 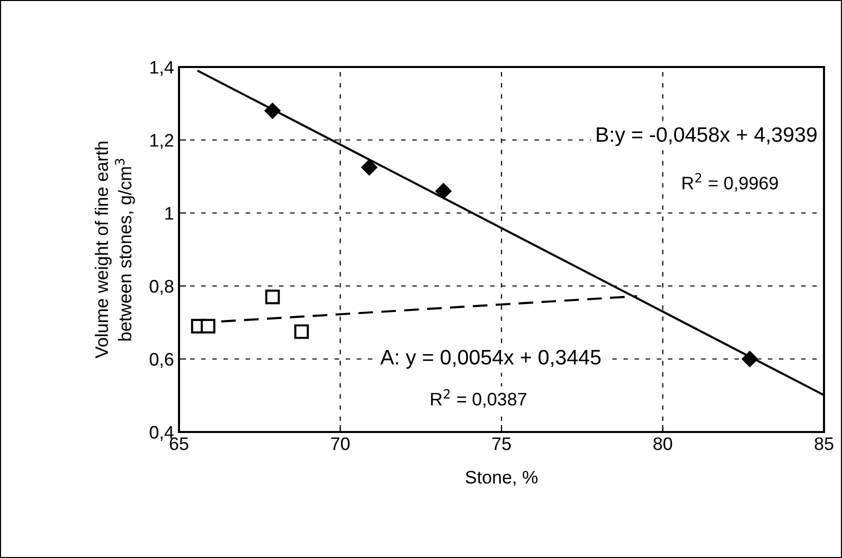 What do you see at coordinates (502, 478) in the screenshot?
I see `x-axis-title: Stone, %` at bounding box center [502, 478].